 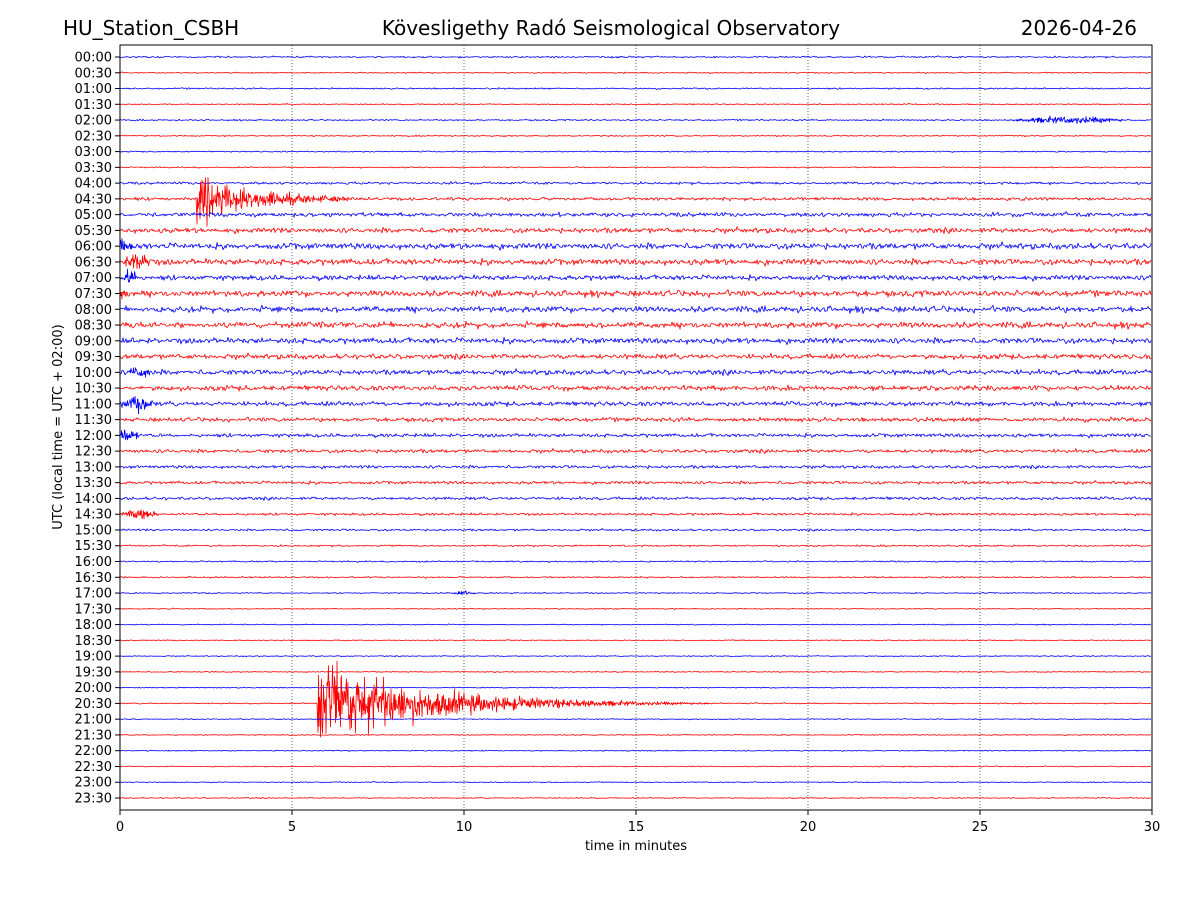 What do you see at coordinates (635, 656) in the screenshot?
I see `trace-1900` at bounding box center [635, 656].